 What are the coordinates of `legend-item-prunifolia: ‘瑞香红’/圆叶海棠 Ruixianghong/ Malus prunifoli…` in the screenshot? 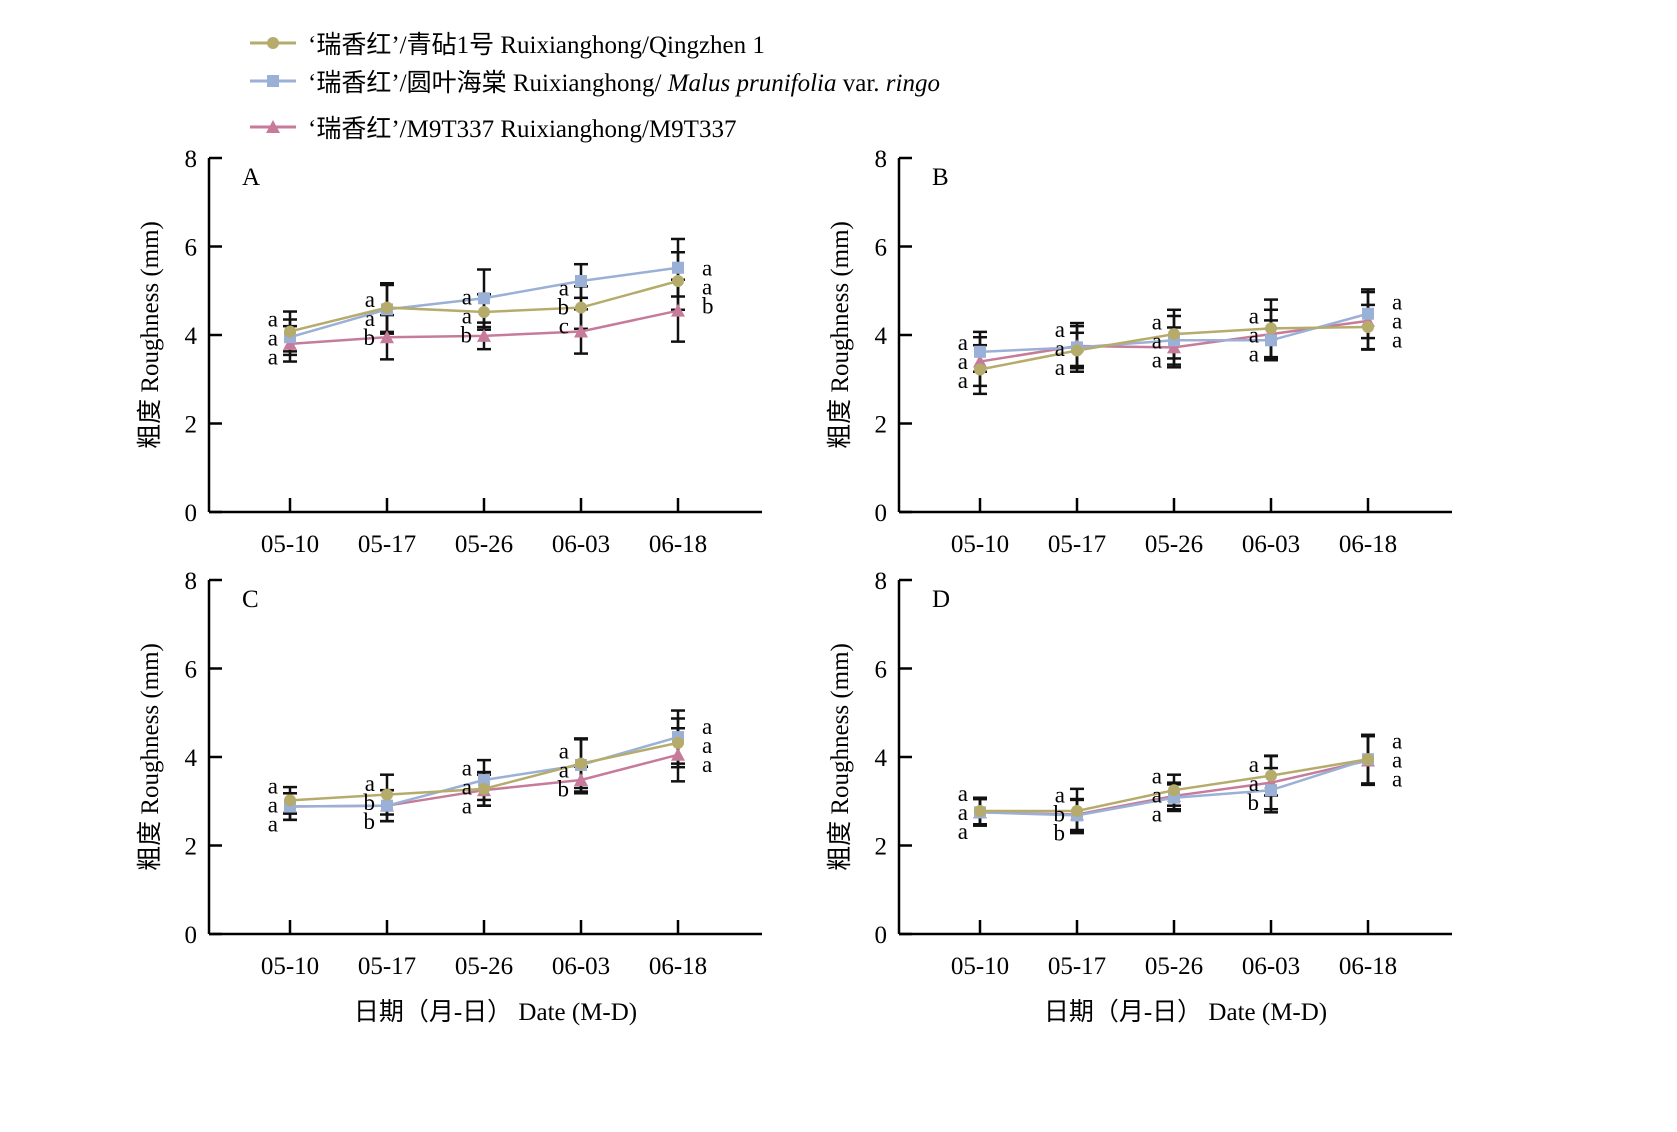 It's located at (595, 81).